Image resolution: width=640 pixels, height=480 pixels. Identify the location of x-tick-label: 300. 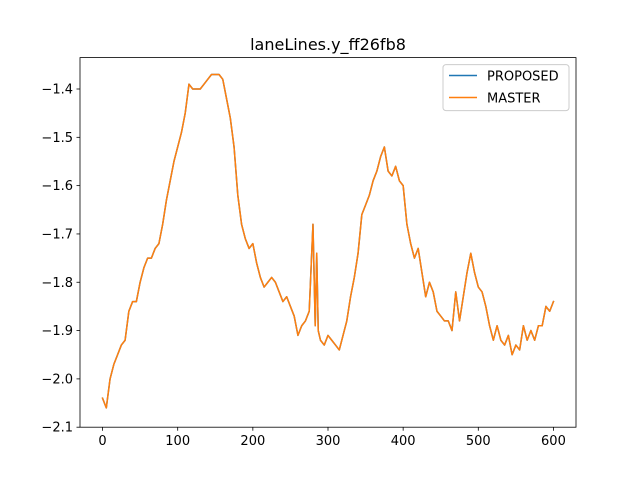
(328, 441).